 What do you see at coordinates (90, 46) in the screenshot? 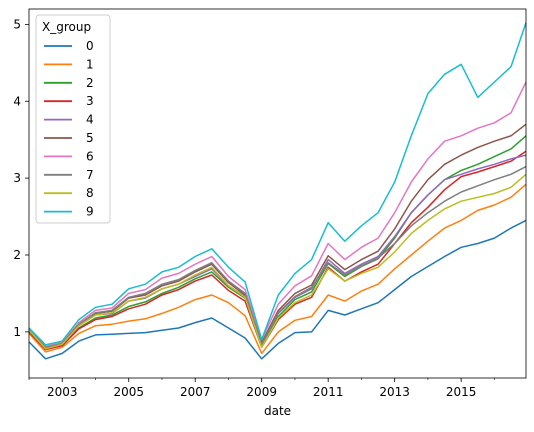
I see `legend-label-0: 0` at bounding box center [90, 46].